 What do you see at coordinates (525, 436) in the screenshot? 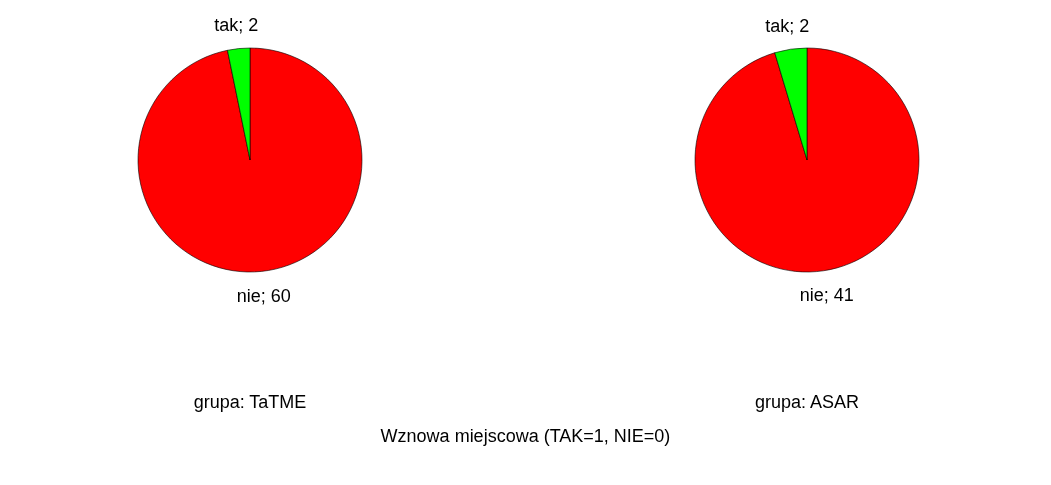
I see `text: Wznowa miejscowa (TAK=1, NIE=0)` at bounding box center [525, 436].